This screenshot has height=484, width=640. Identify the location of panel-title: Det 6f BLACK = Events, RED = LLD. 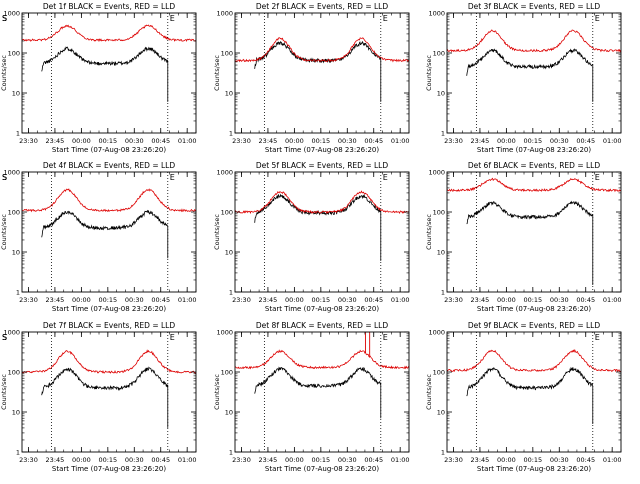
(534, 165).